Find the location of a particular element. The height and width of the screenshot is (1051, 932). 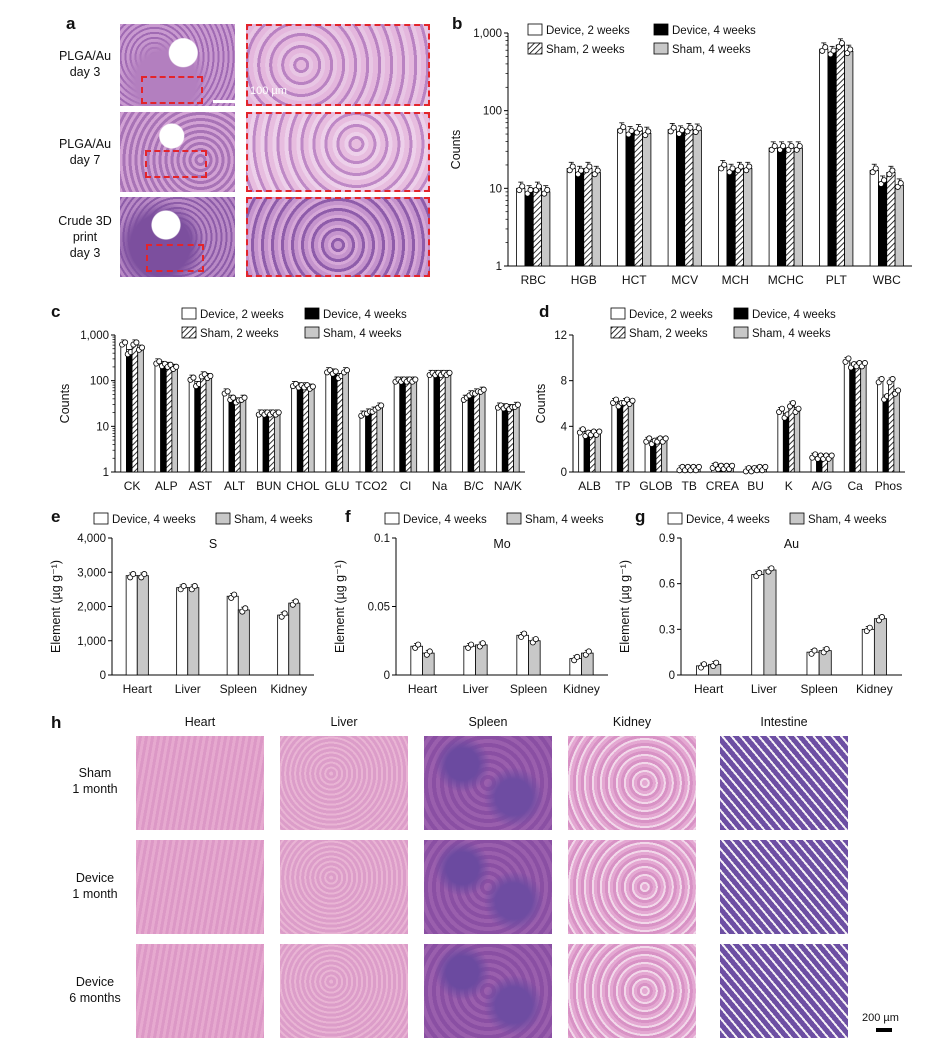

x-tick-label-d: A/G is located at coordinates (822, 486).